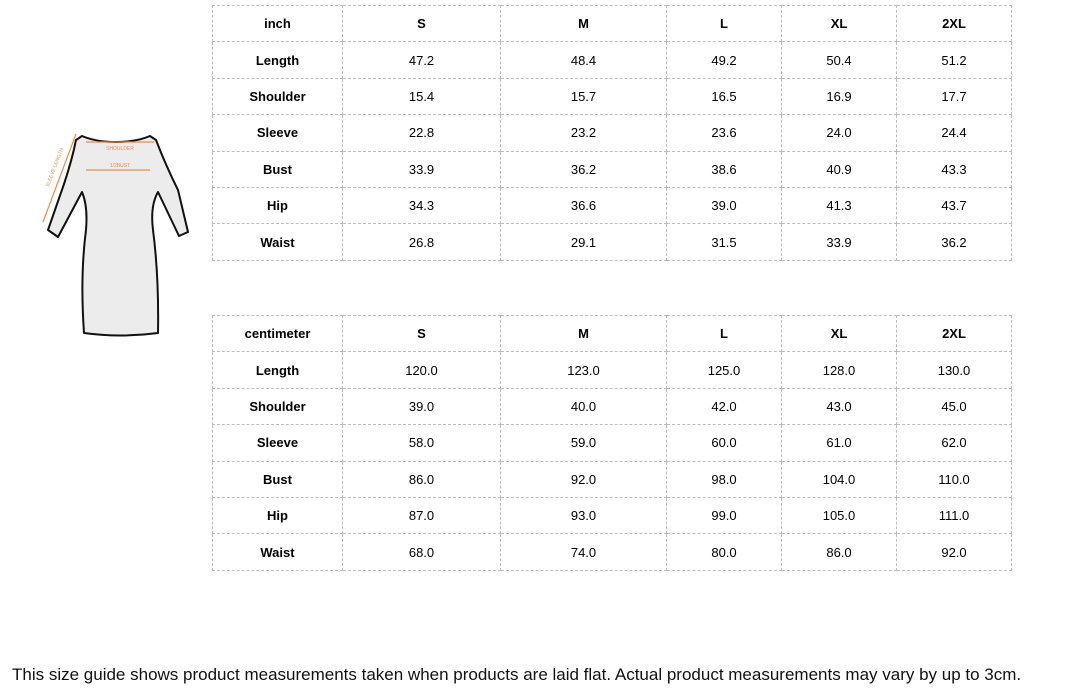  I want to click on table-cell: 17.7, so click(954, 96).